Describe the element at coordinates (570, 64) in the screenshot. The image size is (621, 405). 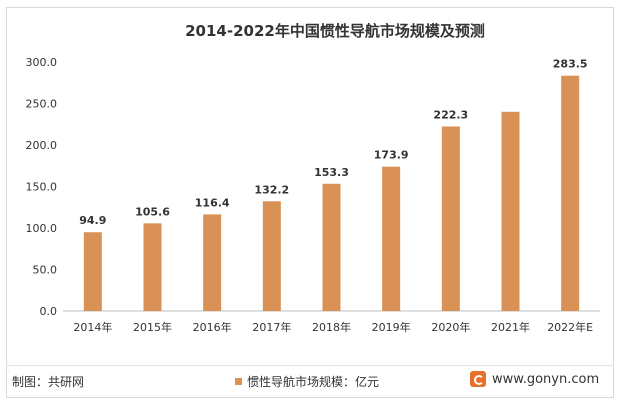
I see `data-label: 283.5` at that location.